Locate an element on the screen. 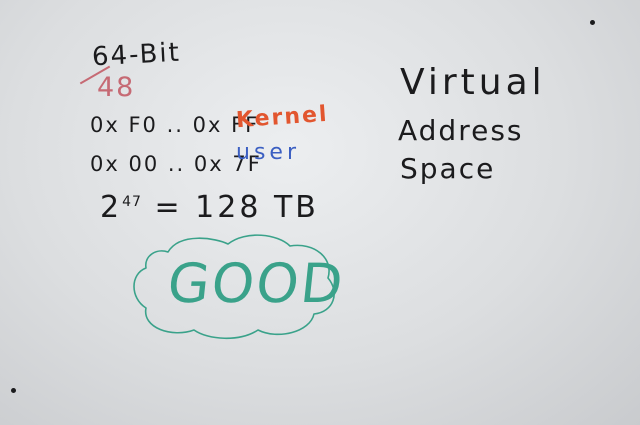 This screenshot has height=425, width=640. user-label: user is located at coordinates (268, 152).